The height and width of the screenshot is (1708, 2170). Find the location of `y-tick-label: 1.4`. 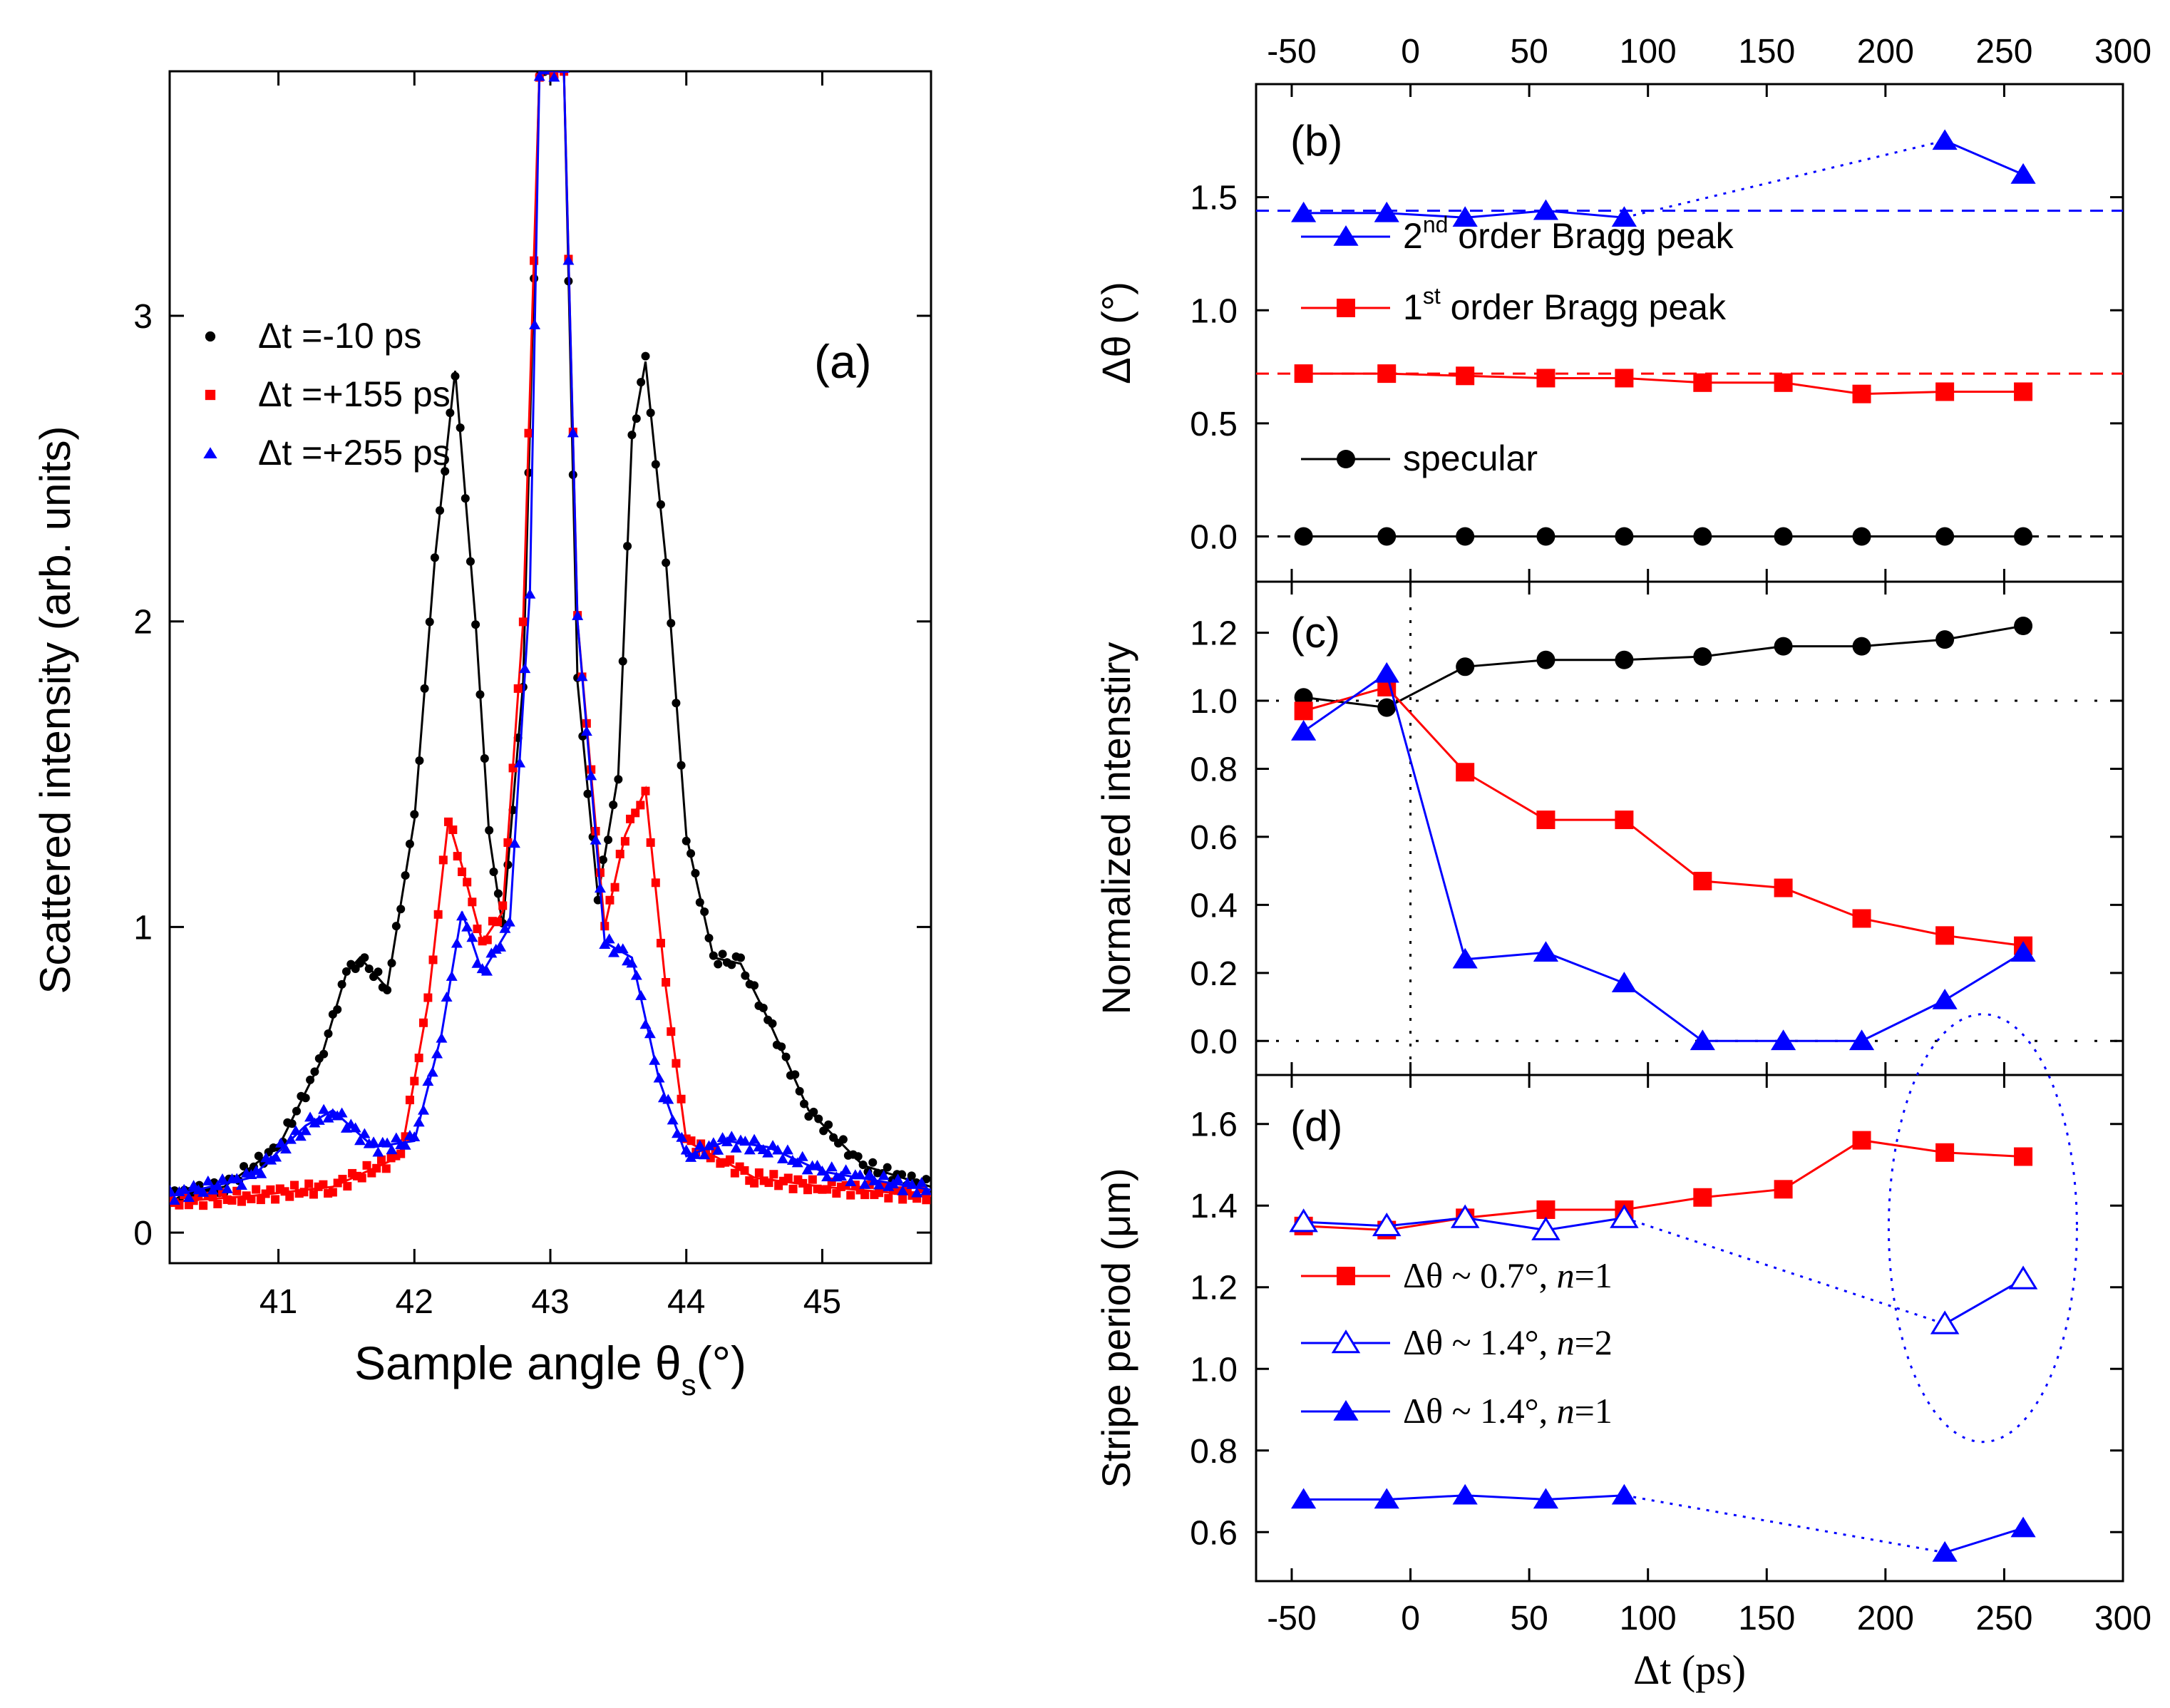

y-tick-label: 1.4 is located at coordinates (1214, 1206).